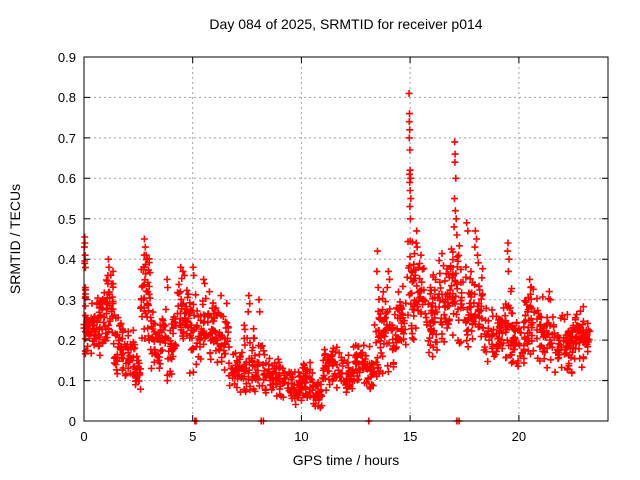  I want to click on y-tick-label: 0.2, so click(66, 341).